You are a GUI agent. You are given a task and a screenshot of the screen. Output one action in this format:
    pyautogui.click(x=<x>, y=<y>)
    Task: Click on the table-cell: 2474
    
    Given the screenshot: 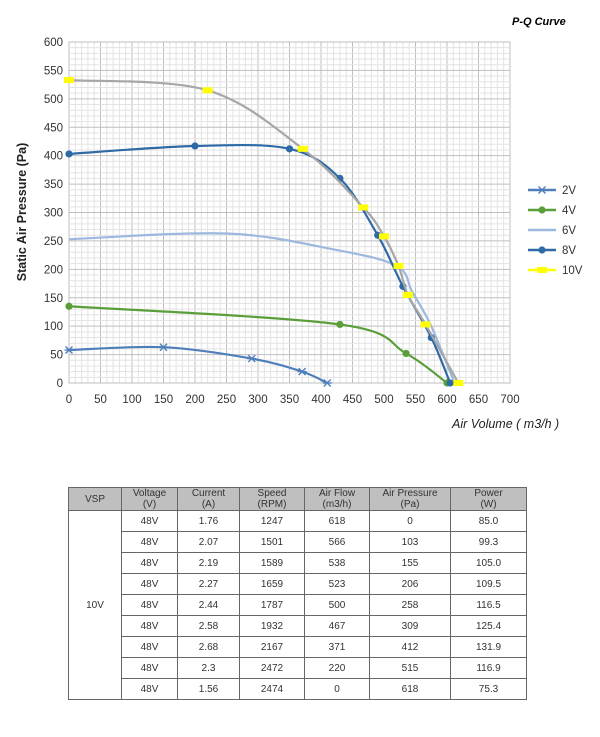 What is the action you would take?
    pyautogui.click(x=272, y=689)
    